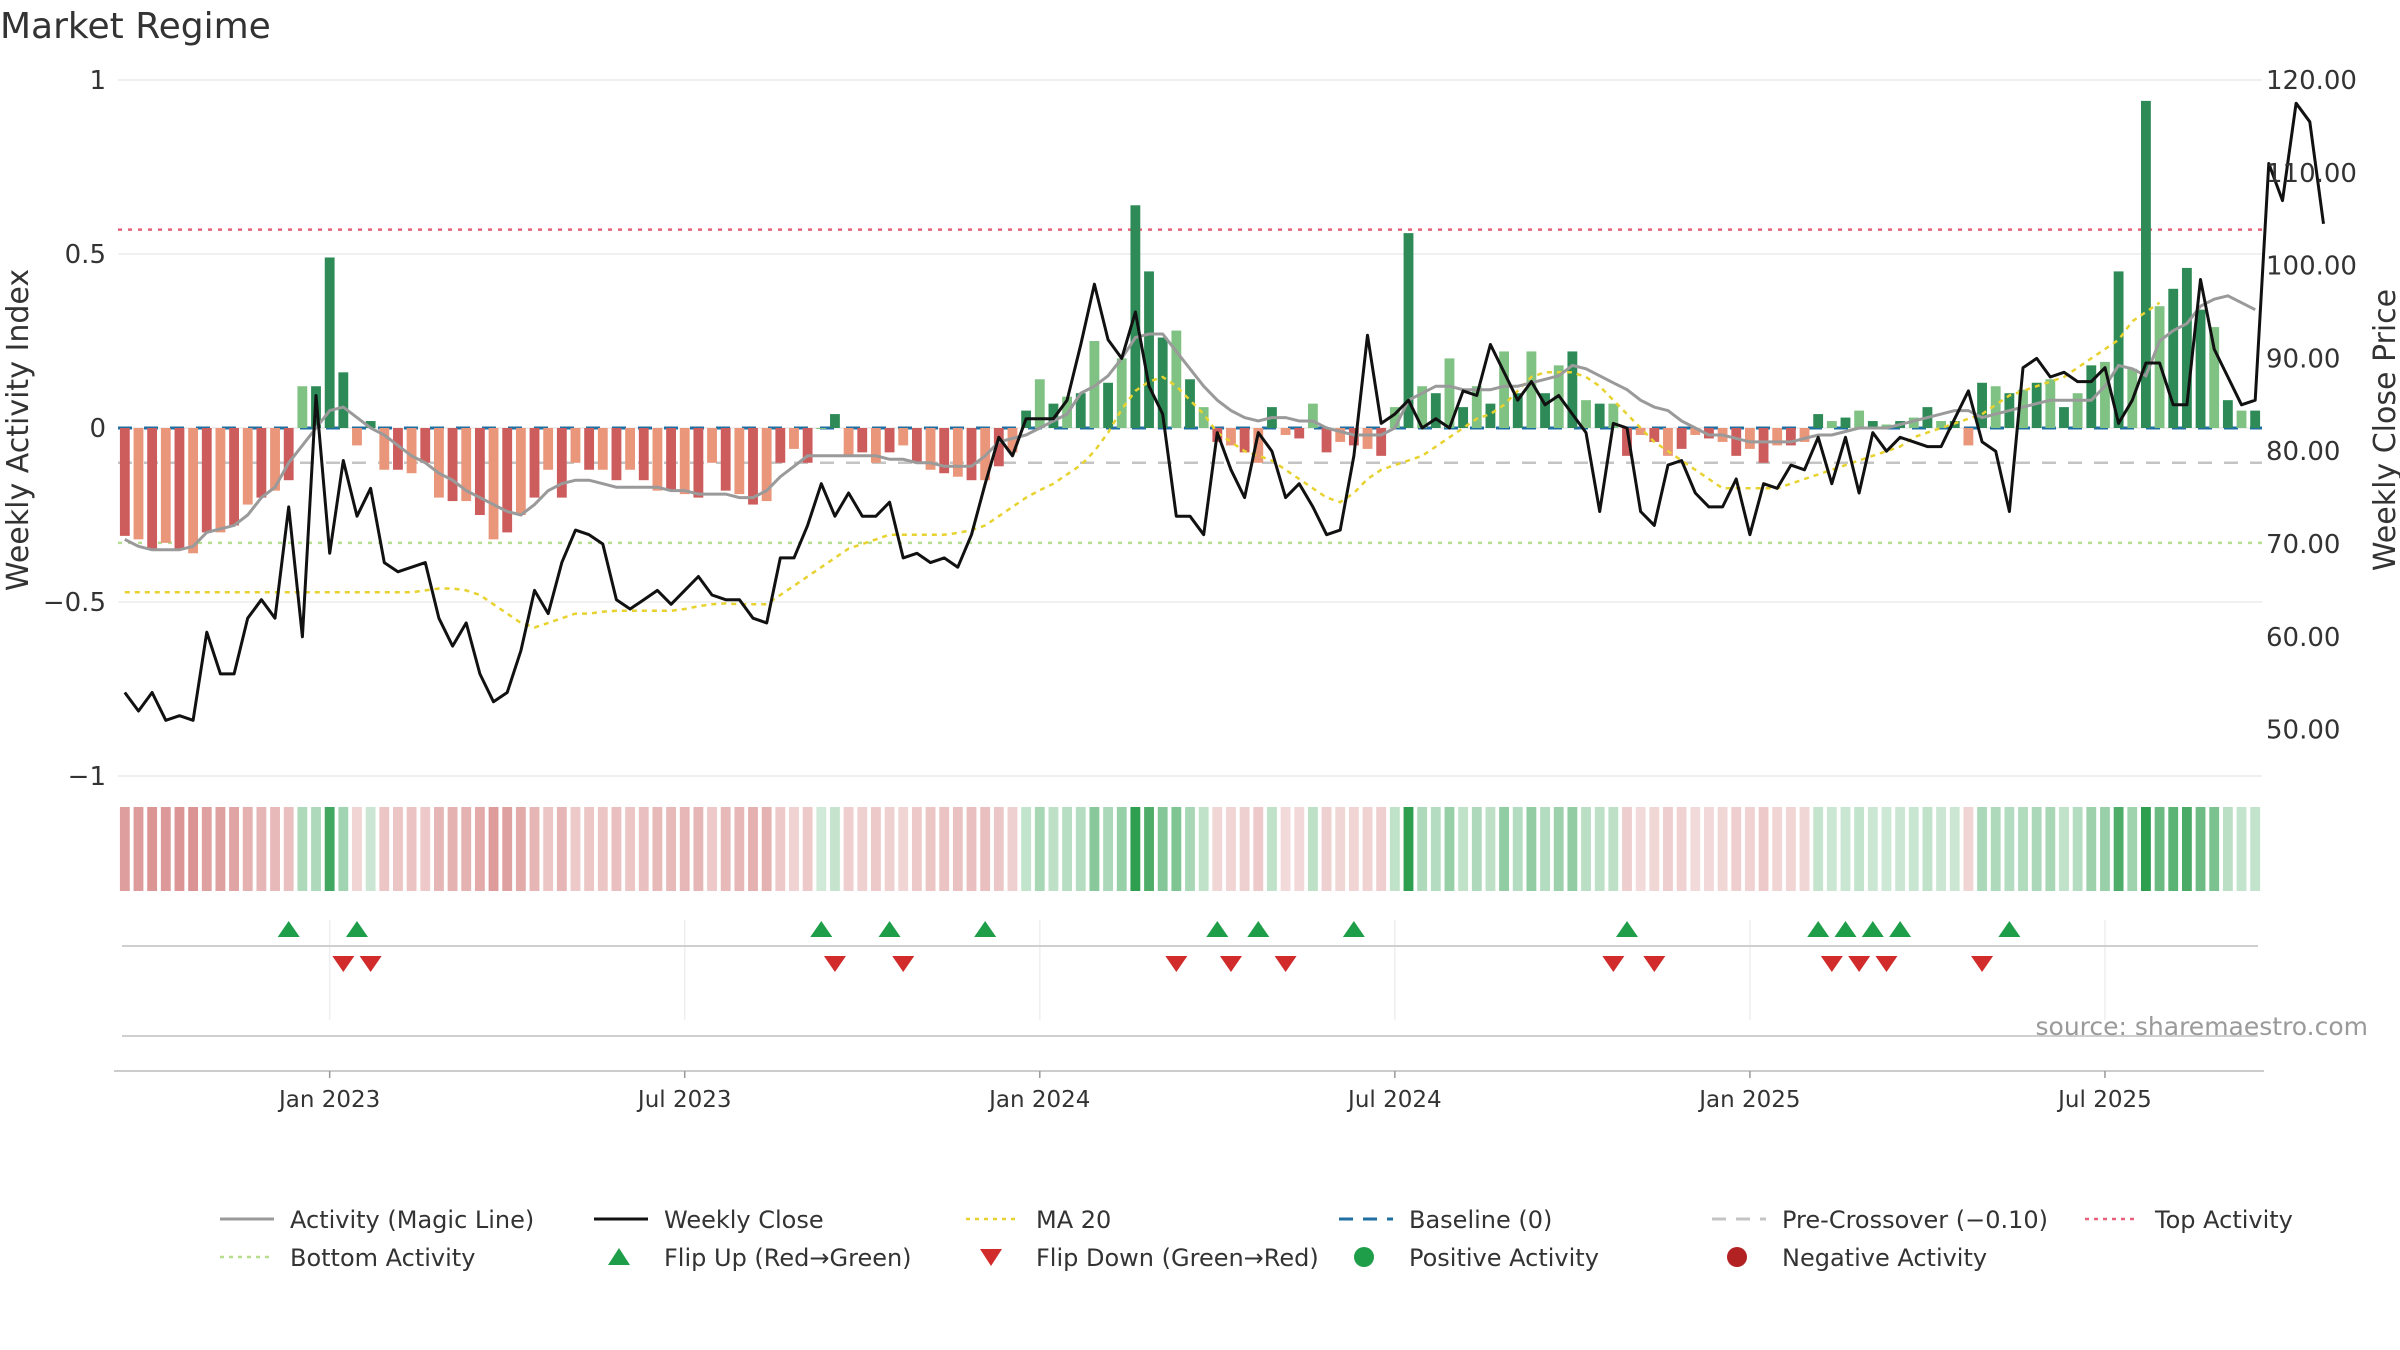  Describe the element at coordinates (2104, 1100) in the screenshot. I see `x-tick-label: Jul 2025` at that location.